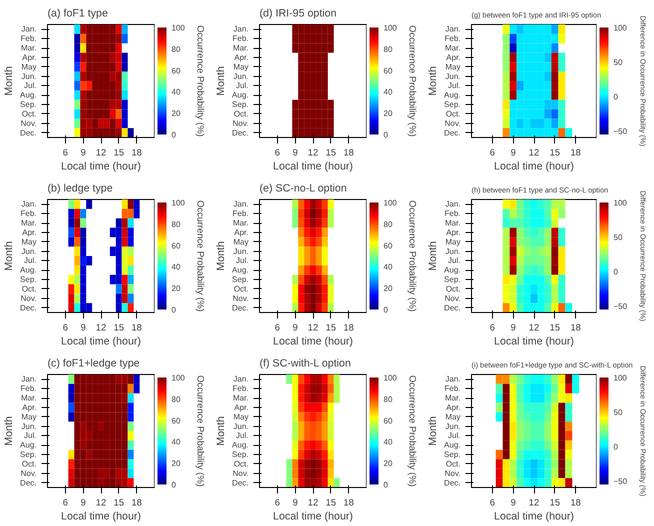 The height and width of the screenshot is (526, 654). I want to click on chart-title: (e) SC-no-L option, so click(303, 188).